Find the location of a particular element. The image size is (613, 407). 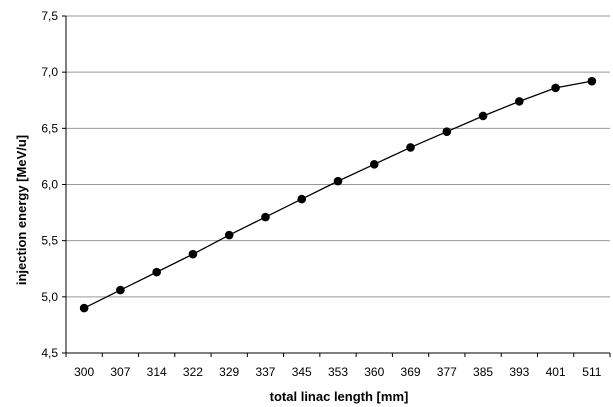

x-tick-label: 345 is located at coordinates (302, 372).